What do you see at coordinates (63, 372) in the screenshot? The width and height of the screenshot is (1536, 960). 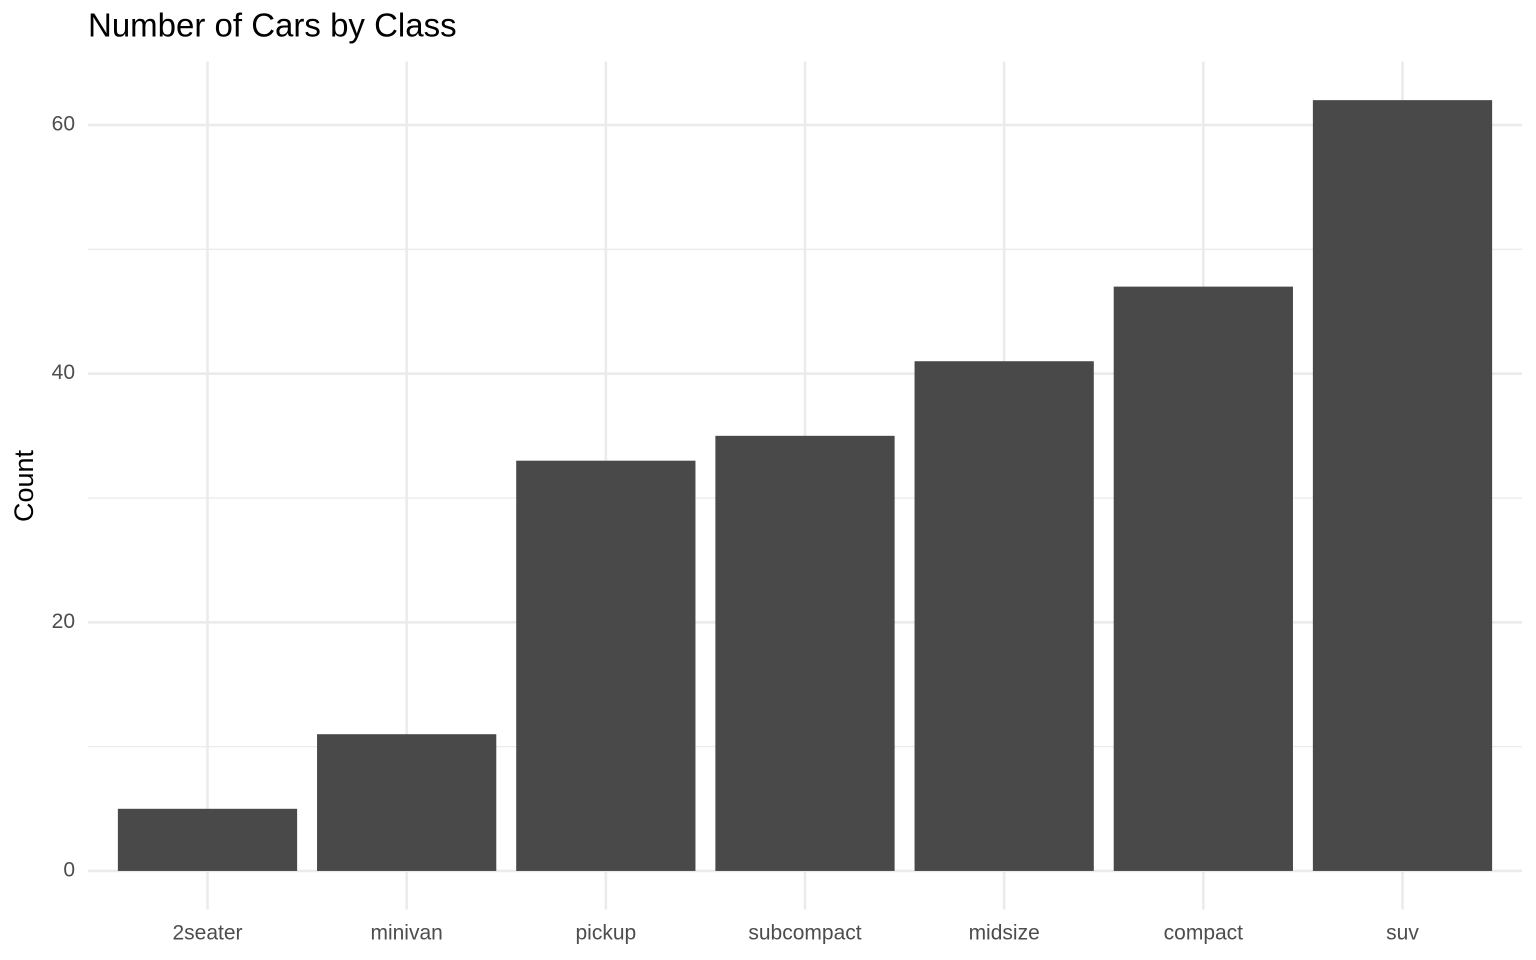 I see `y-tick-label: 40` at bounding box center [63, 372].